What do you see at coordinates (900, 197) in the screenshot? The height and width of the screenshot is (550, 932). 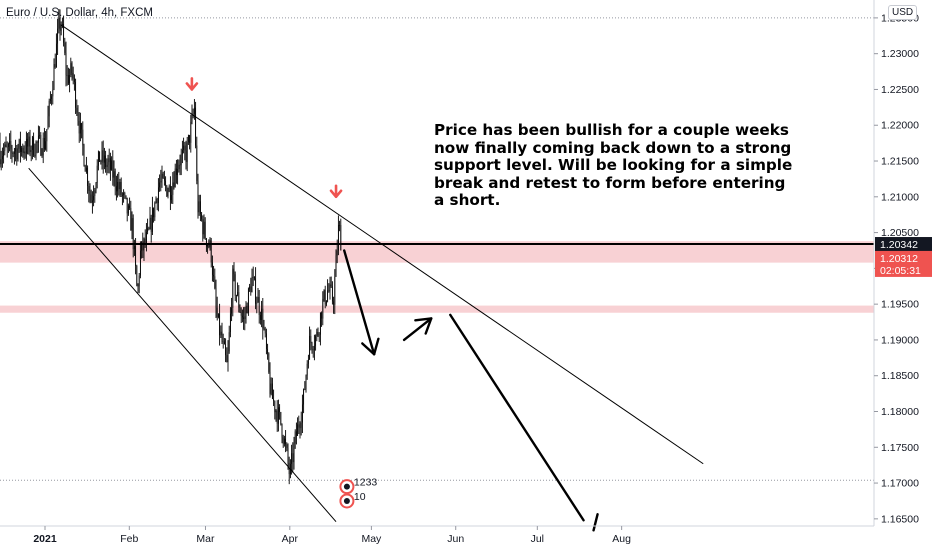 I see `y-tick-label: 1.21000` at bounding box center [900, 197].